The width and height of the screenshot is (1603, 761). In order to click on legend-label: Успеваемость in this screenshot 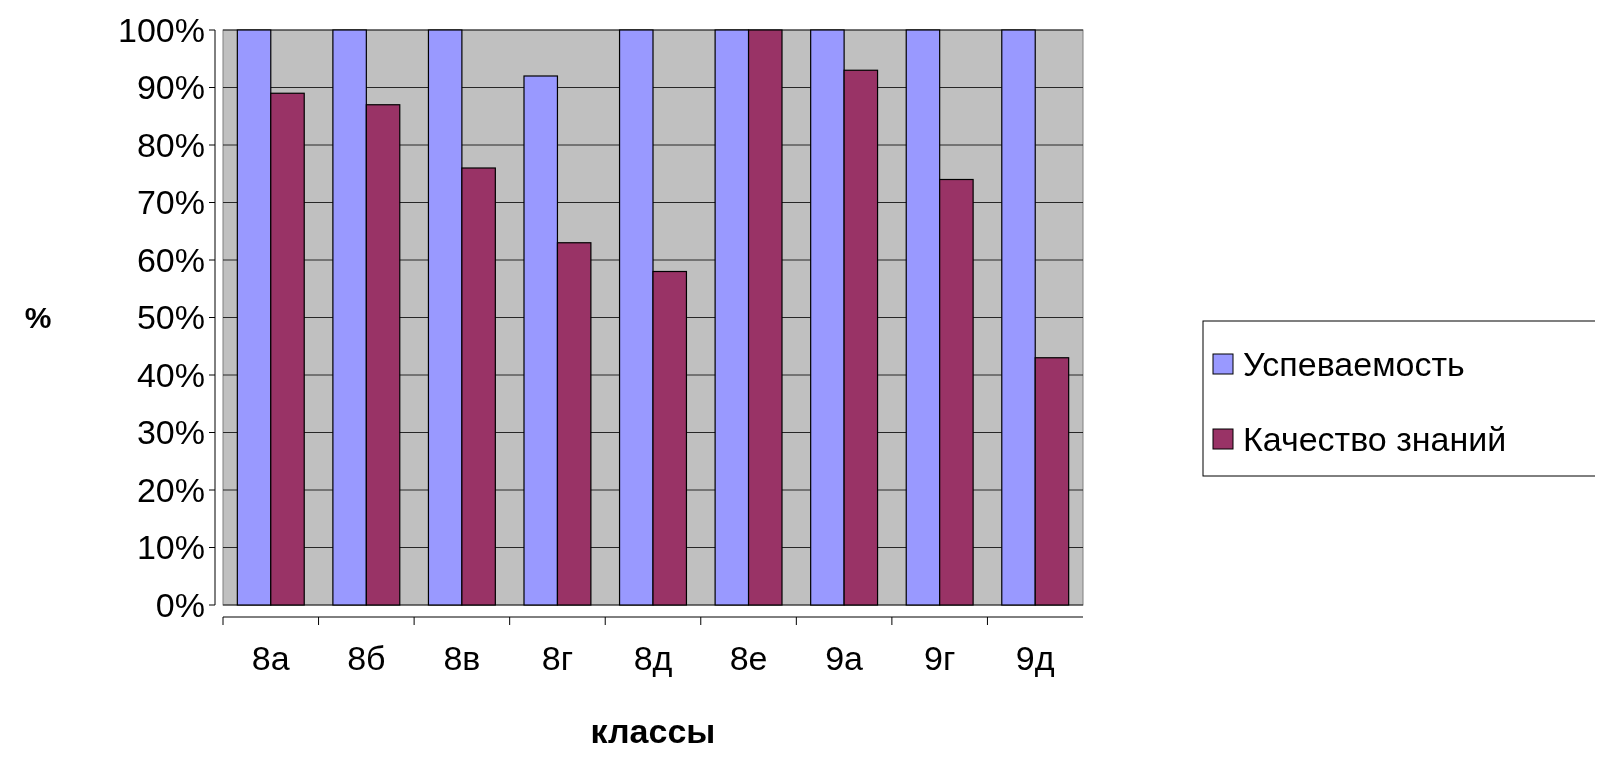, I will do `click(1354, 363)`.